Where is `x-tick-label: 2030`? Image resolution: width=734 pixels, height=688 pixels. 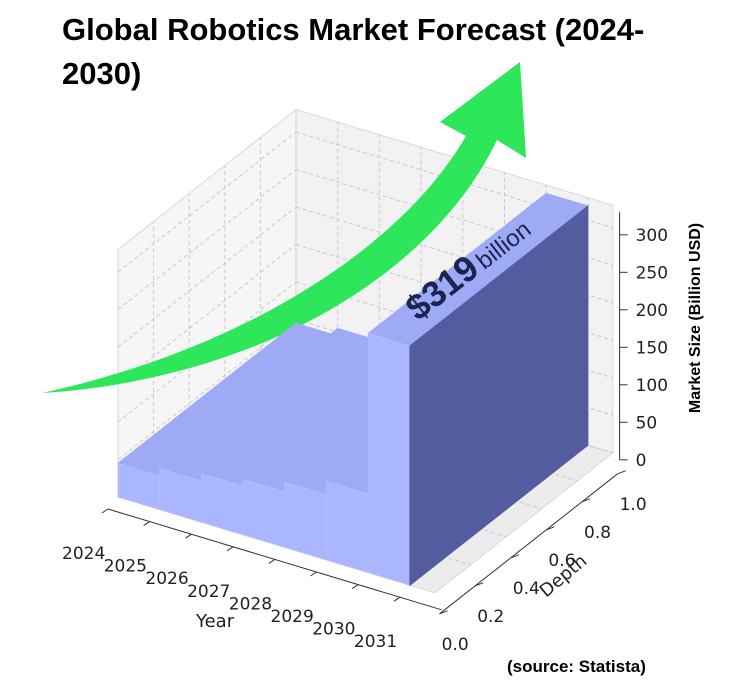
x-tick-label: 2030 is located at coordinates (333, 630).